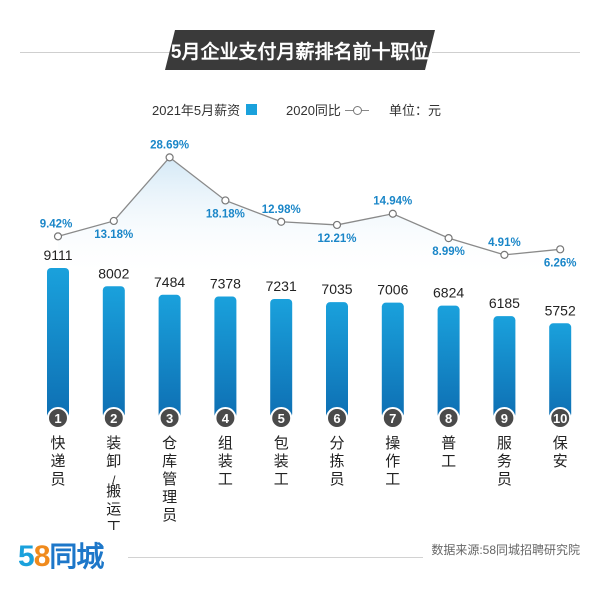 The image size is (600, 604). What do you see at coordinates (336, 443) in the screenshot?
I see `category-label-char: 分` at bounding box center [336, 443].